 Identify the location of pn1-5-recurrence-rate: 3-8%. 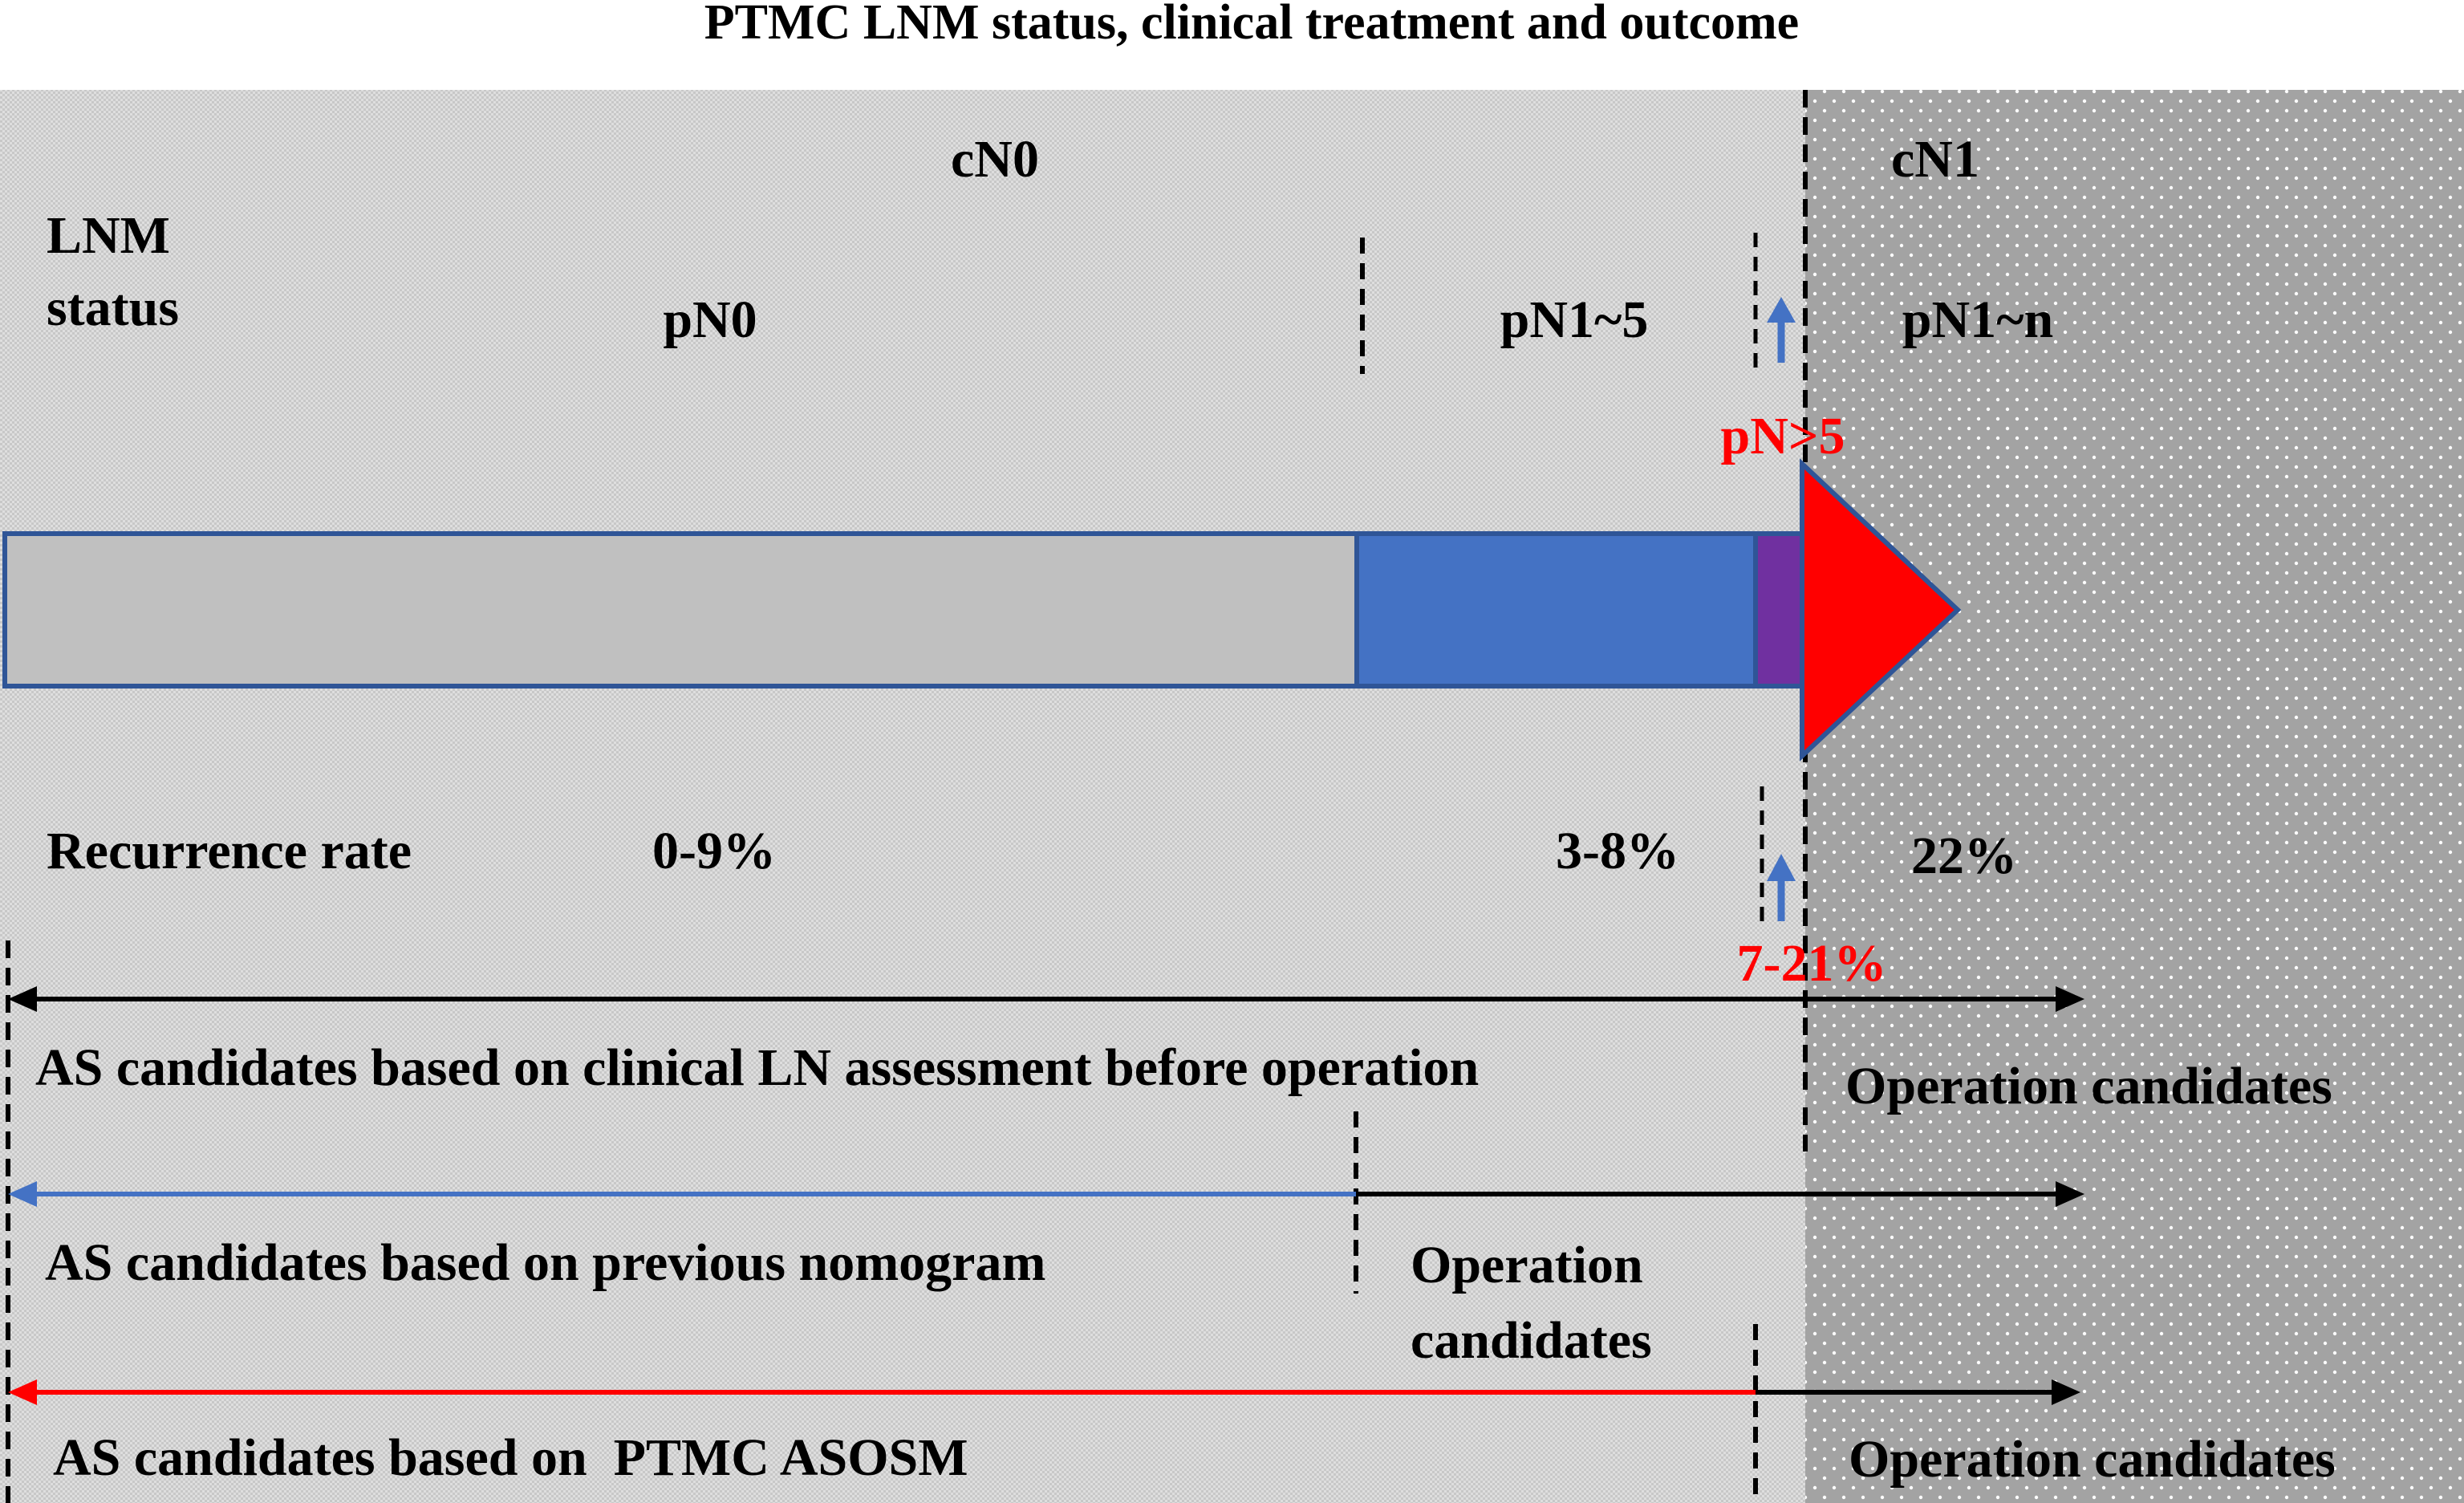
(1617, 851).